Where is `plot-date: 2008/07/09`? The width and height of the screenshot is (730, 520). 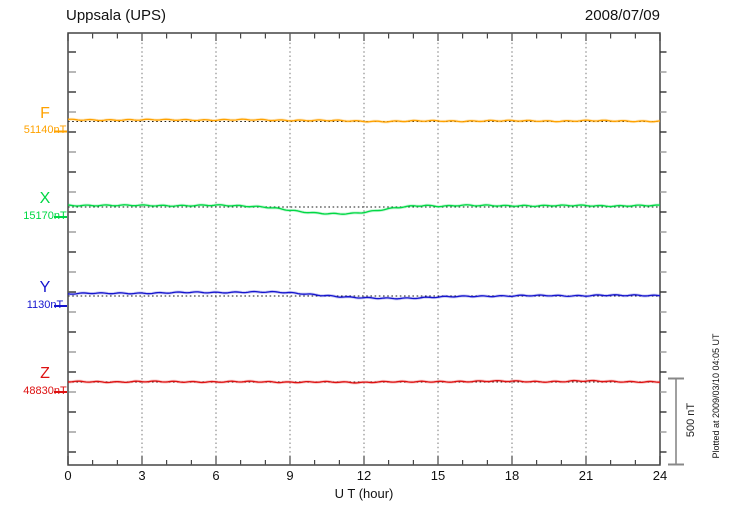 plot-date: 2008/07/09 is located at coordinates (622, 15).